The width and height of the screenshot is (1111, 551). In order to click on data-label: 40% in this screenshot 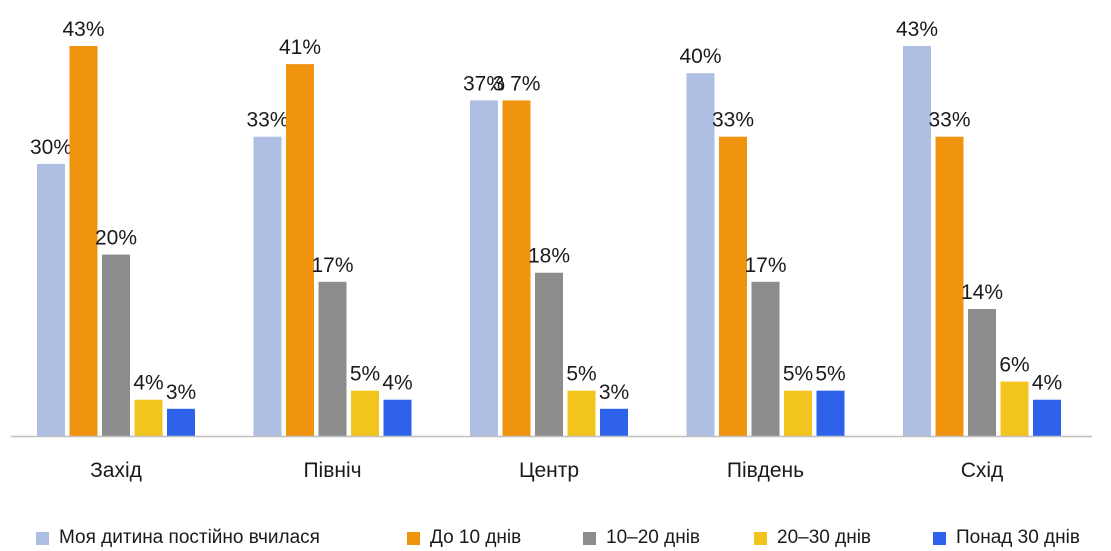, I will do `click(700, 56)`.